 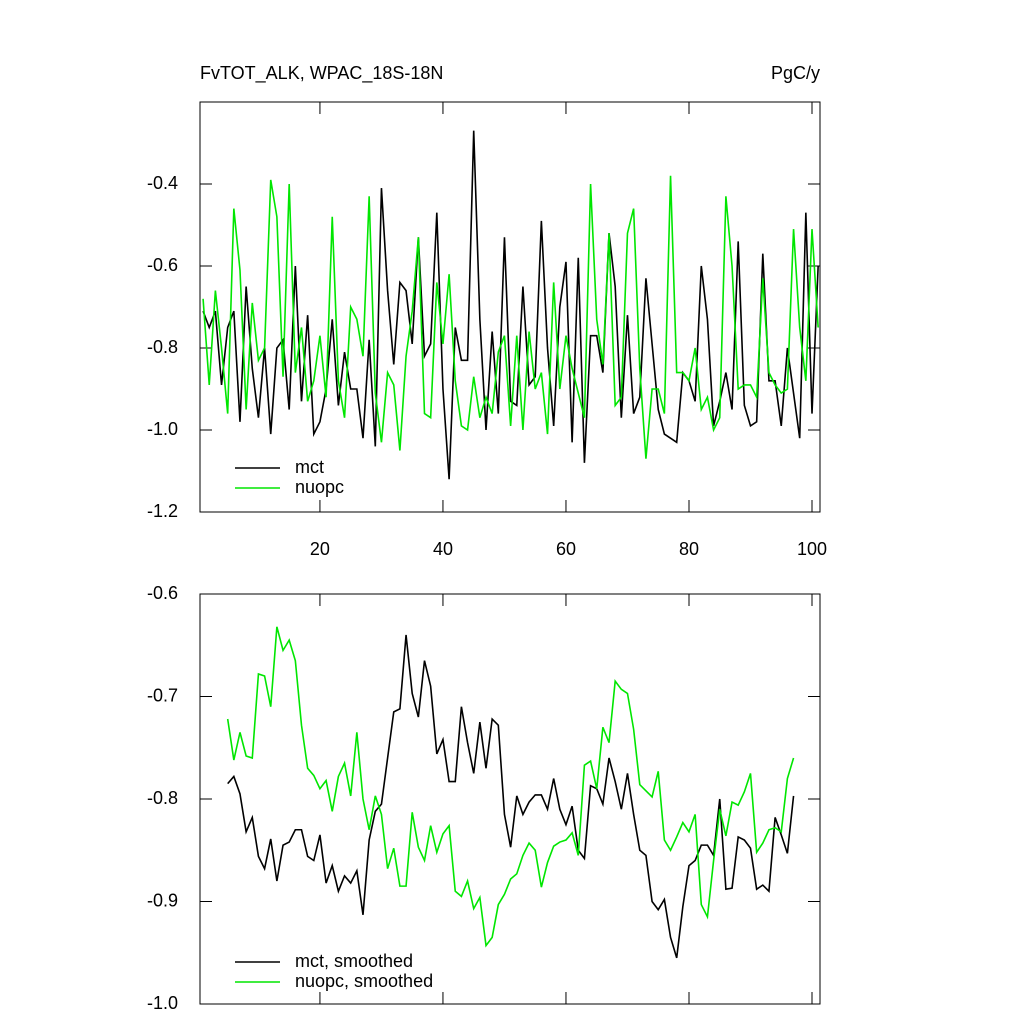 What do you see at coordinates (162, 900) in the screenshot?
I see `y-tick-label: -0.9` at bounding box center [162, 900].